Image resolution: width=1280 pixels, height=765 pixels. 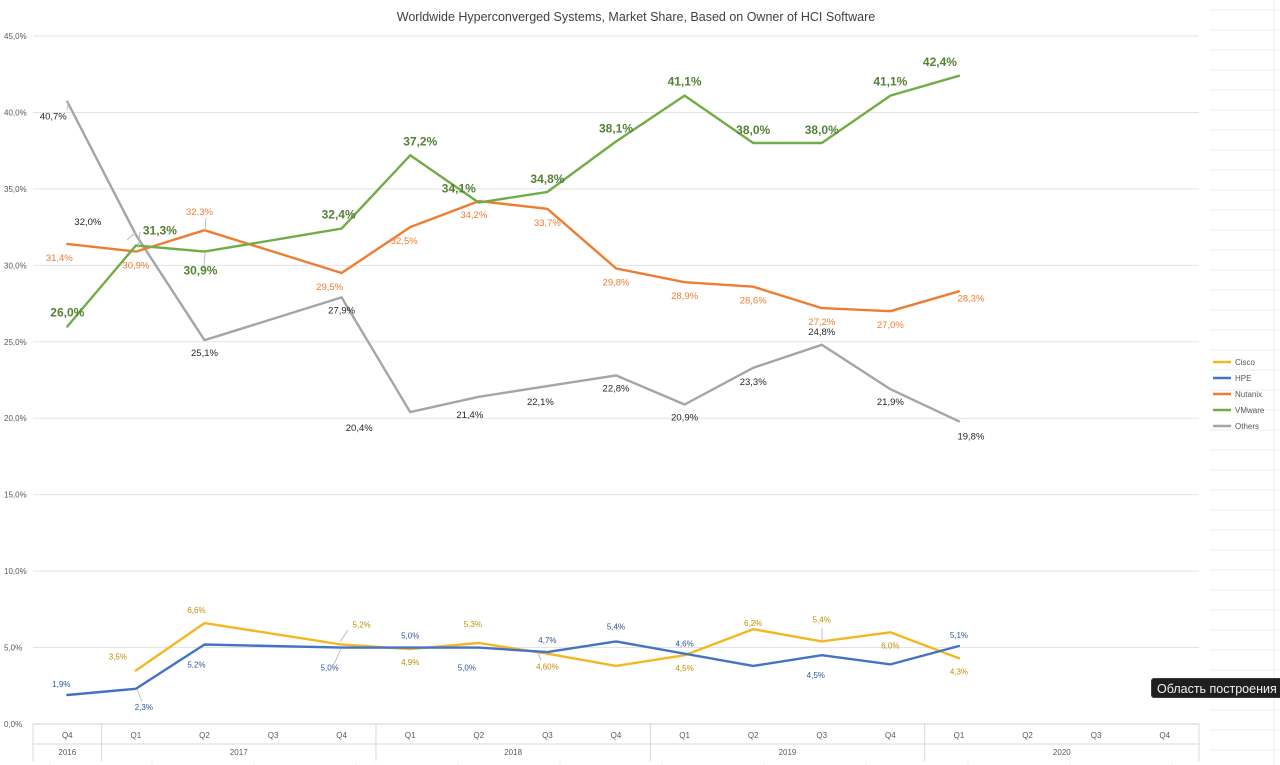 What do you see at coordinates (547, 179) in the screenshot?
I see `data-label-vmware: 34,8%` at bounding box center [547, 179].